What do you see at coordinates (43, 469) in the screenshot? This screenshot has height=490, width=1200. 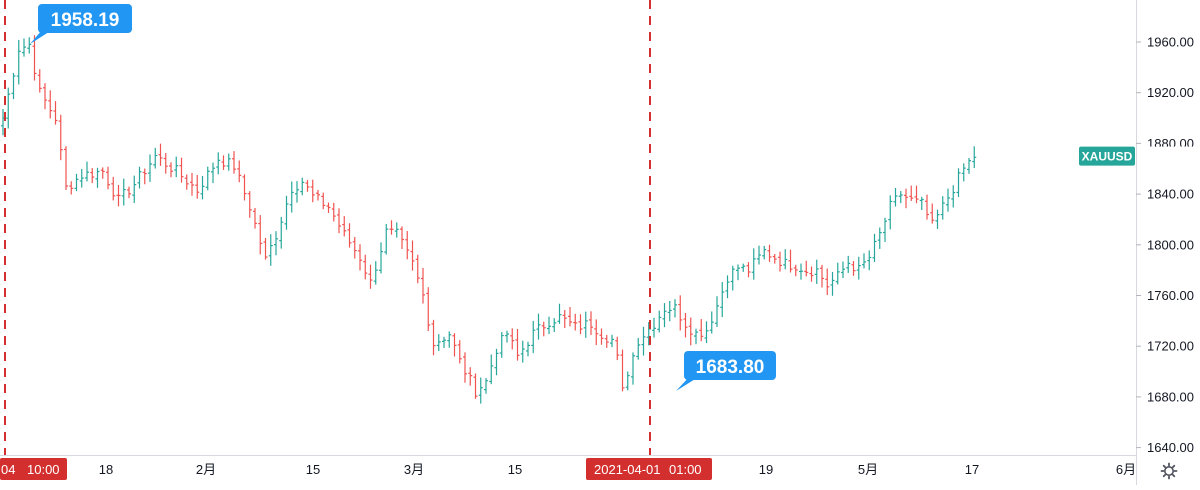 I see `start-time-clock: 10:00` at bounding box center [43, 469].